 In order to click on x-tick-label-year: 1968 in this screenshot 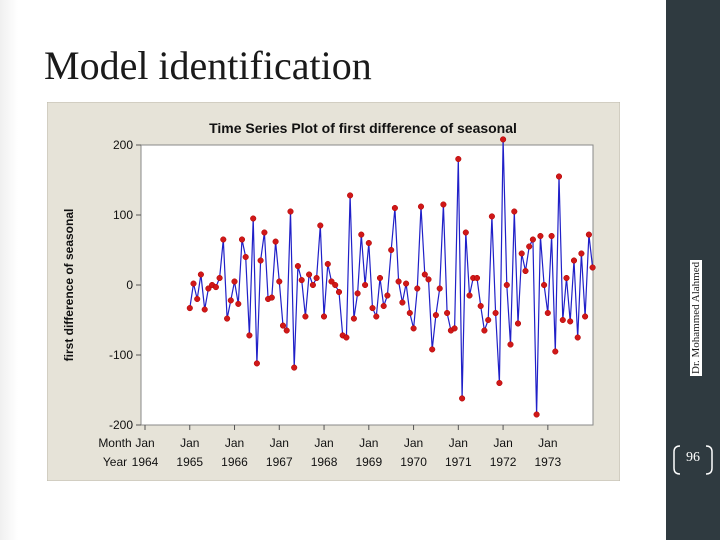, I will do `click(324, 462)`.